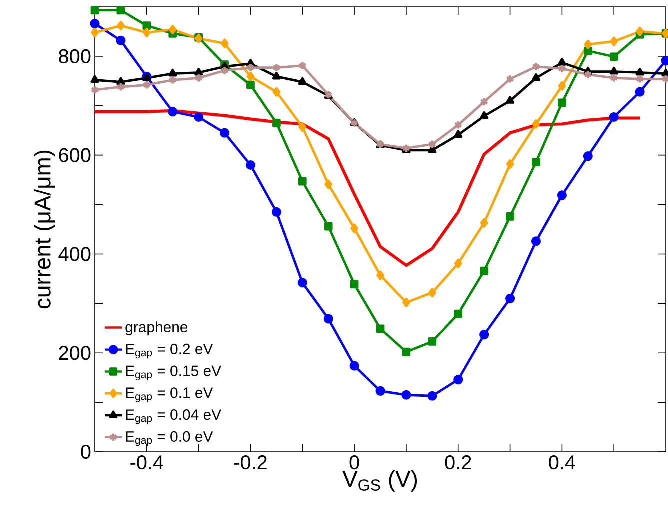 Image resolution: width=668 pixels, height=520 pixels. I want to click on legend-label: E$_{gap}$ = 0.0 eV, so click(170, 438).